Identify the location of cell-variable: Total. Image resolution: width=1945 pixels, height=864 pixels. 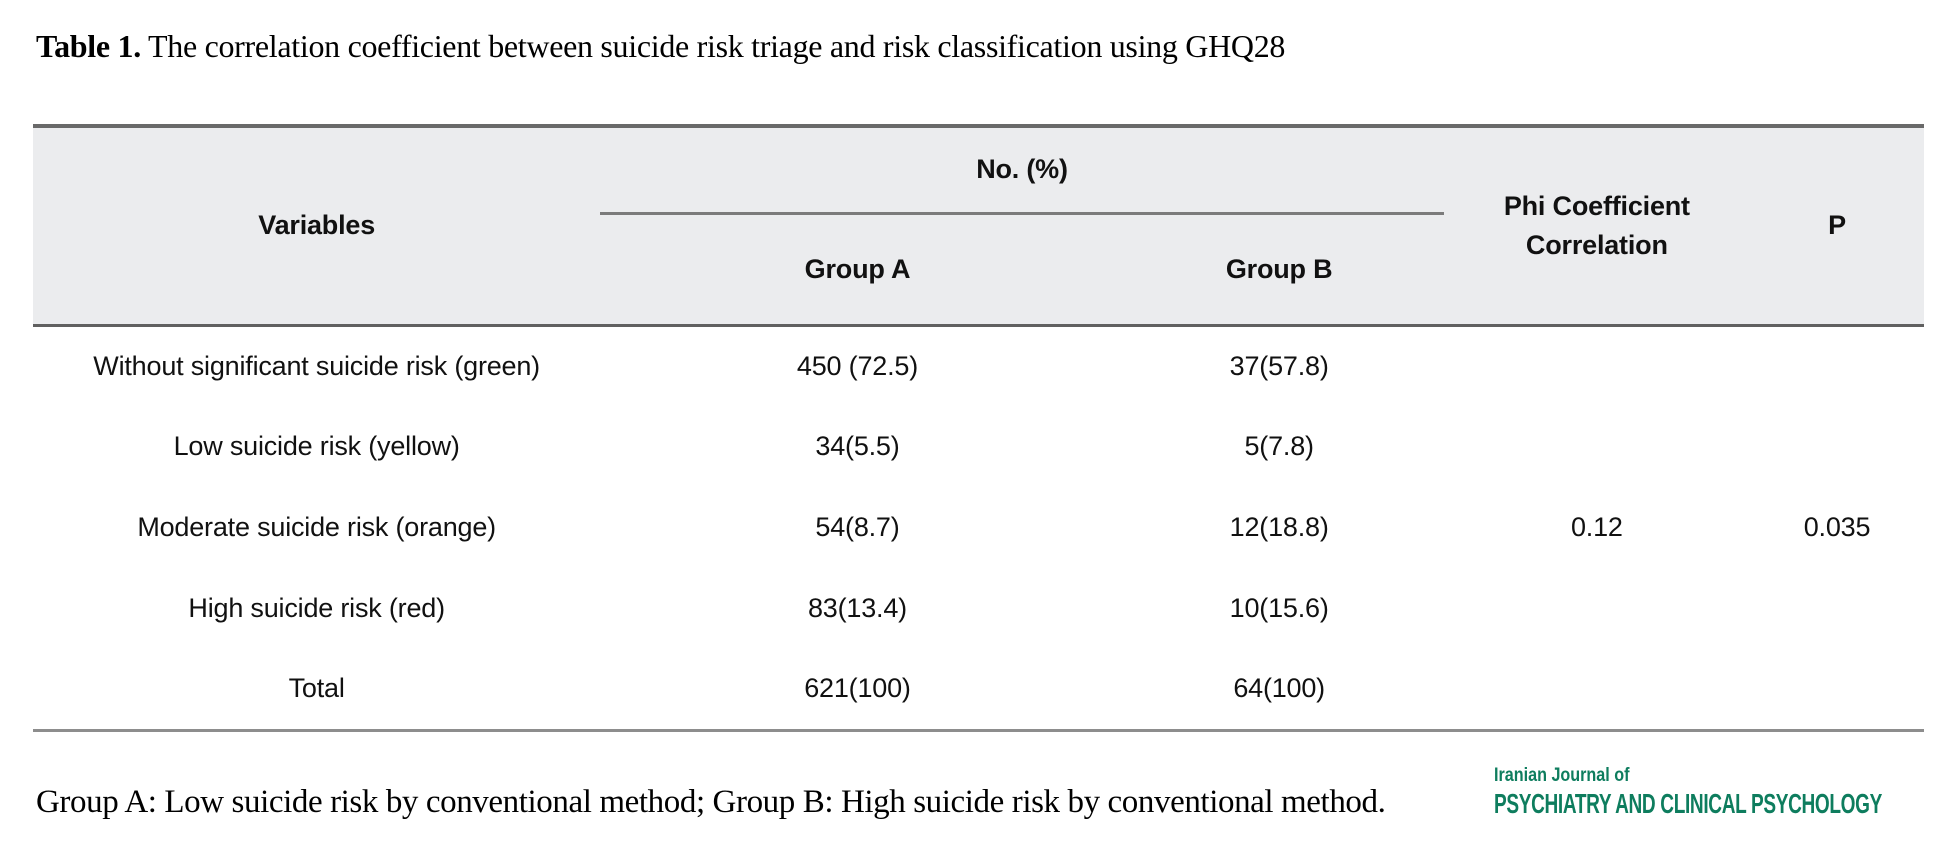
(317, 689).